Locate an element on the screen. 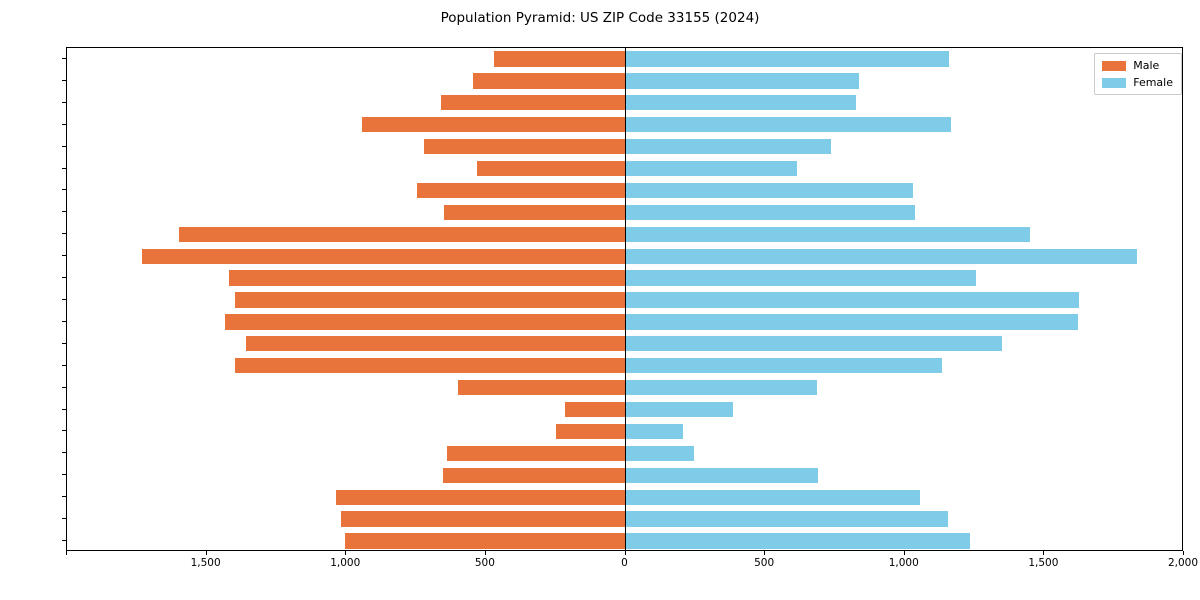  zero-axis-line is located at coordinates (625, 299).